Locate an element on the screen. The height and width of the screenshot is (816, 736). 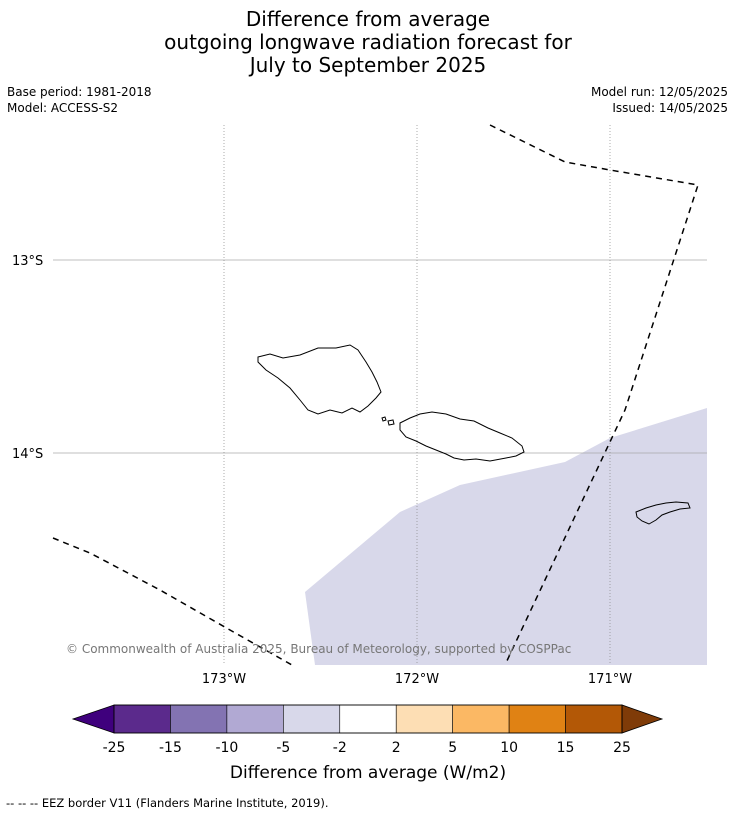
colorbar-low-extend is located at coordinates (93, 719).